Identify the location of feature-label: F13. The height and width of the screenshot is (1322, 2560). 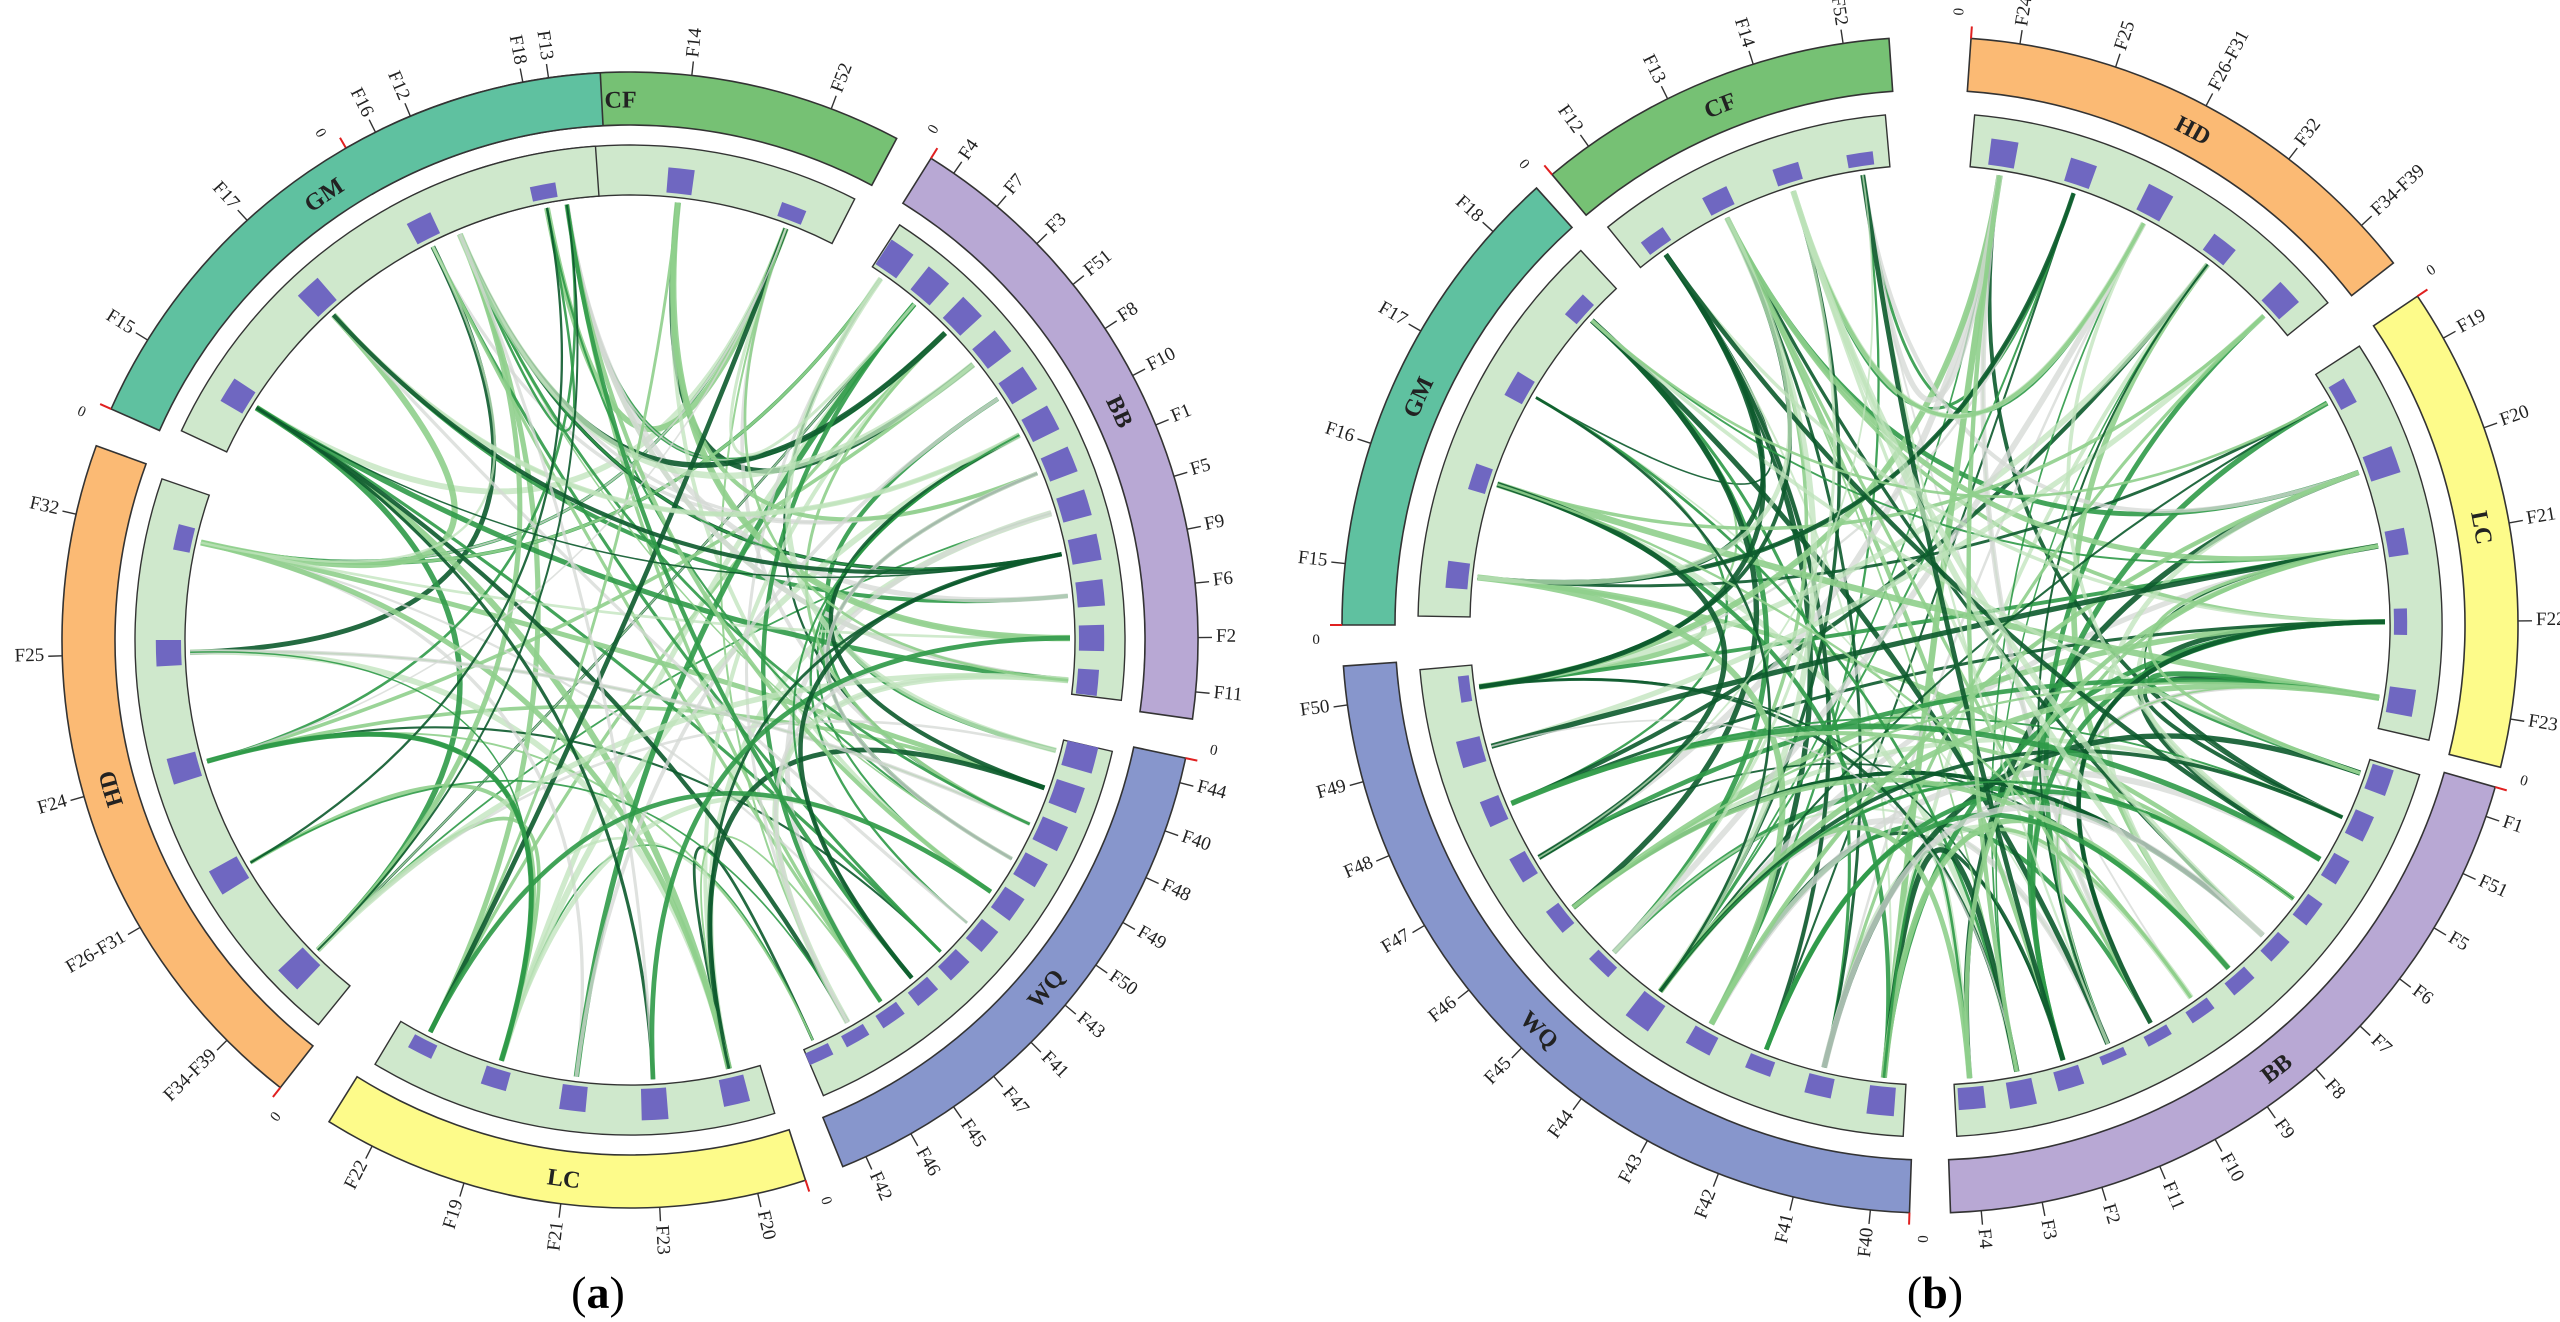
(1654, 69).